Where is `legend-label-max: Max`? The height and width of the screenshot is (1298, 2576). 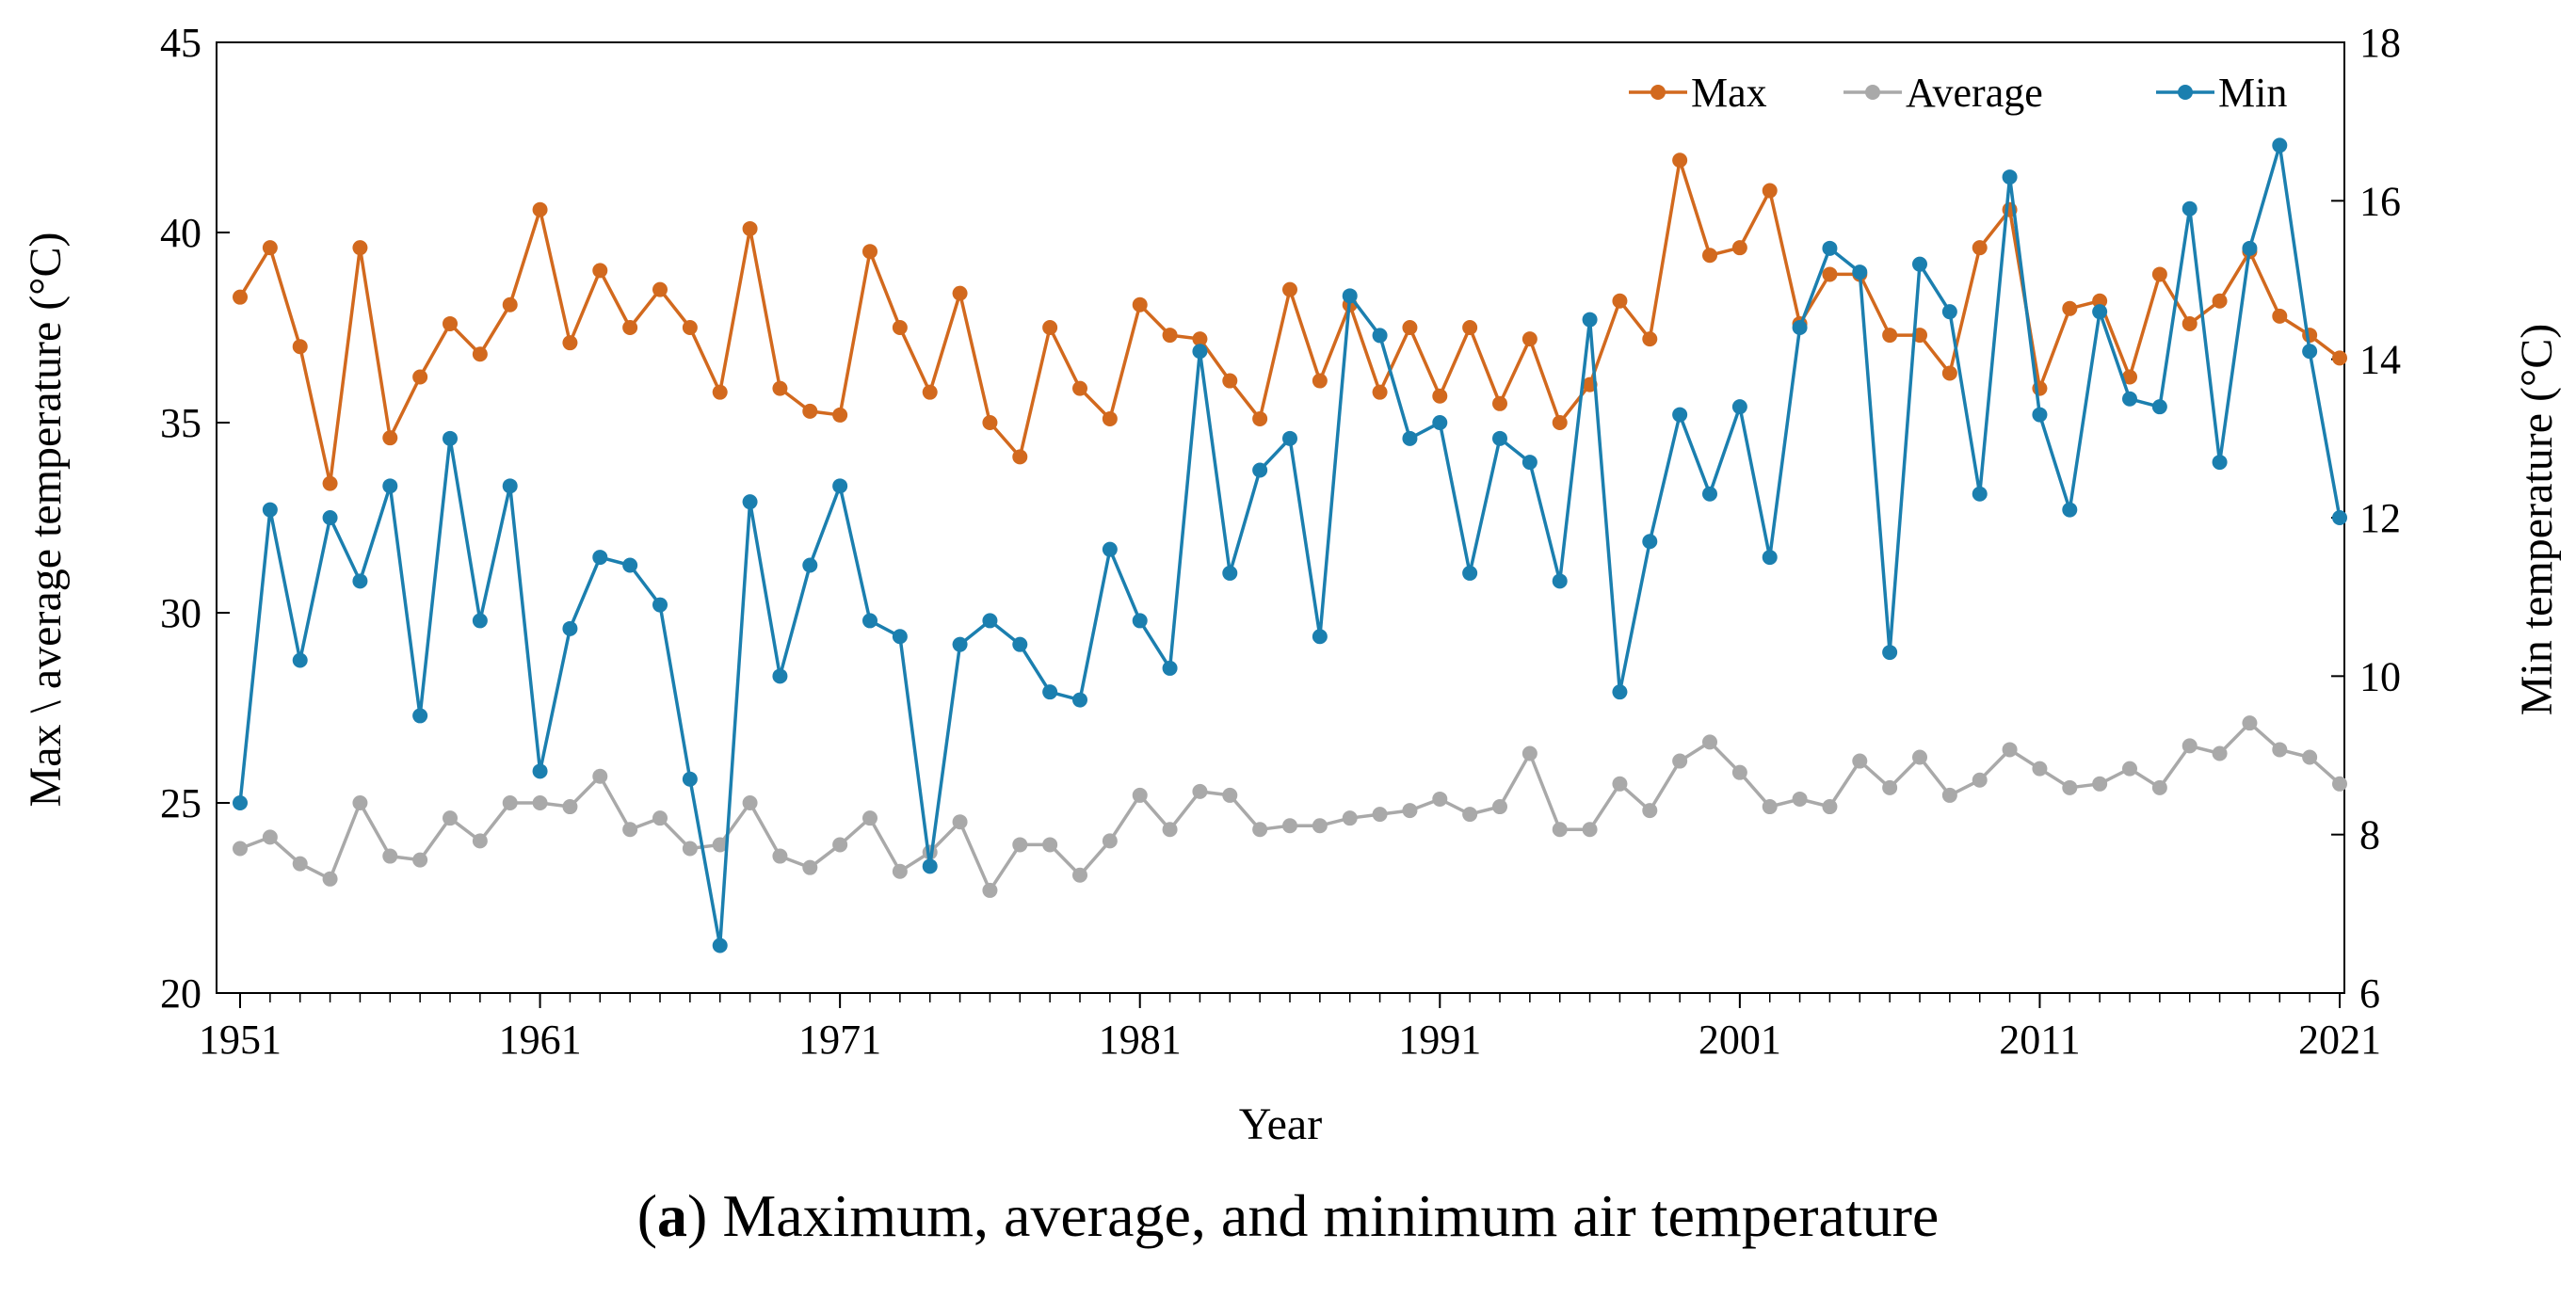
legend-label-max: Max is located at coordinates (1729, 93).